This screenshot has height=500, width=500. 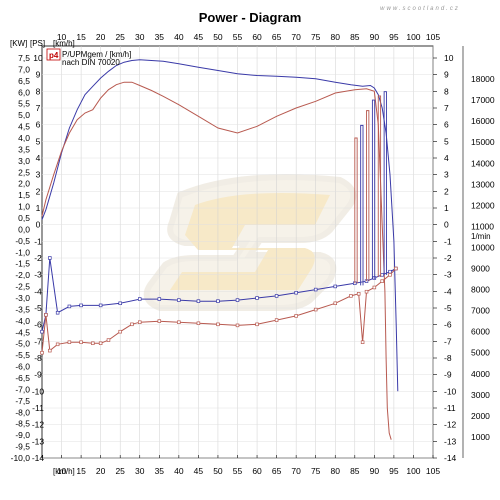 I want to click on legend-badge-box, so click(x=53, y=54).